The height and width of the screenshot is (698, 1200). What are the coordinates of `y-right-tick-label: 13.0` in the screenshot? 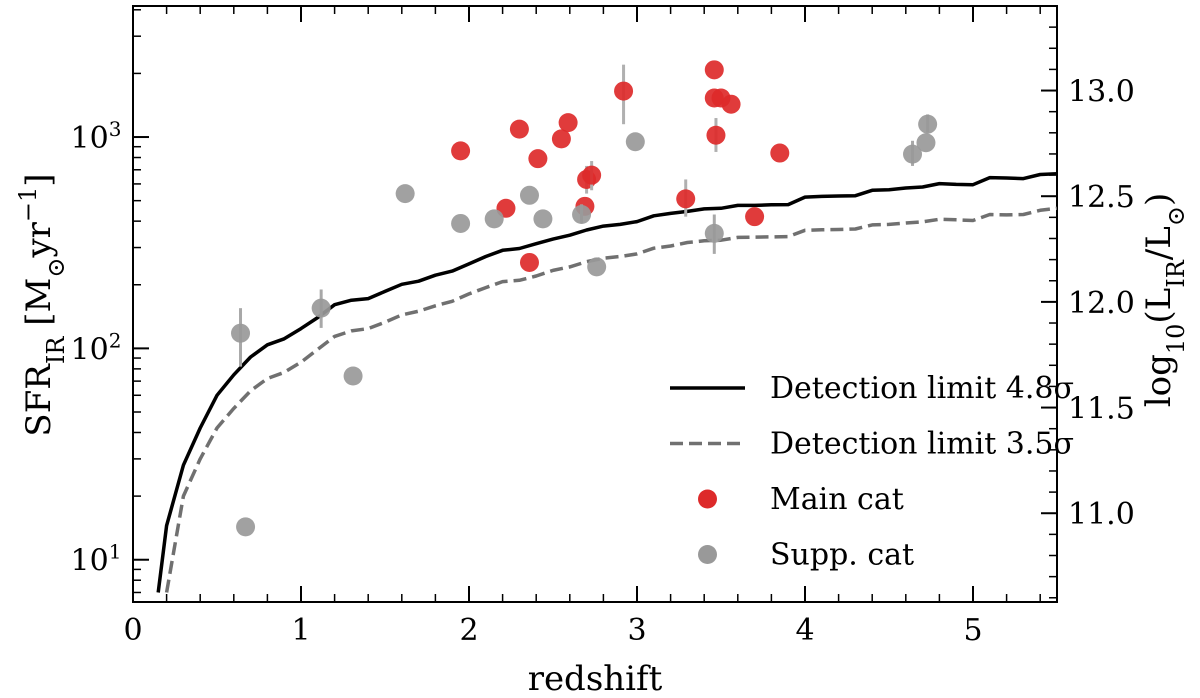 It's located at (1101, 92).